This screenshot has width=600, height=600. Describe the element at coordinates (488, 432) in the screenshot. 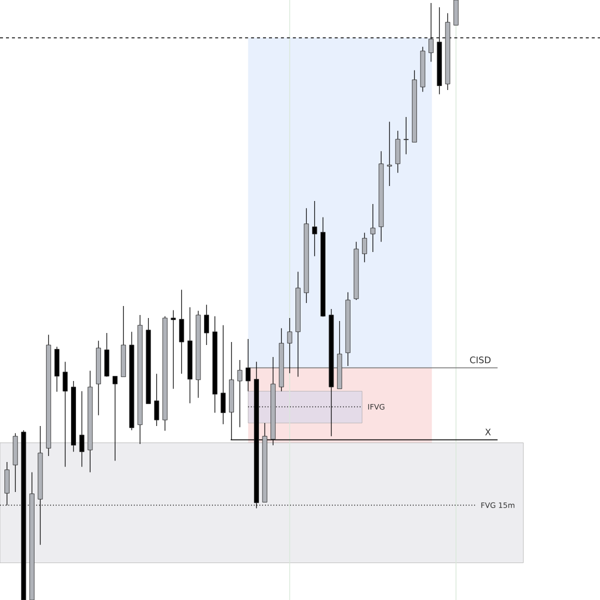

I see `ref-line-label: X` at that location.